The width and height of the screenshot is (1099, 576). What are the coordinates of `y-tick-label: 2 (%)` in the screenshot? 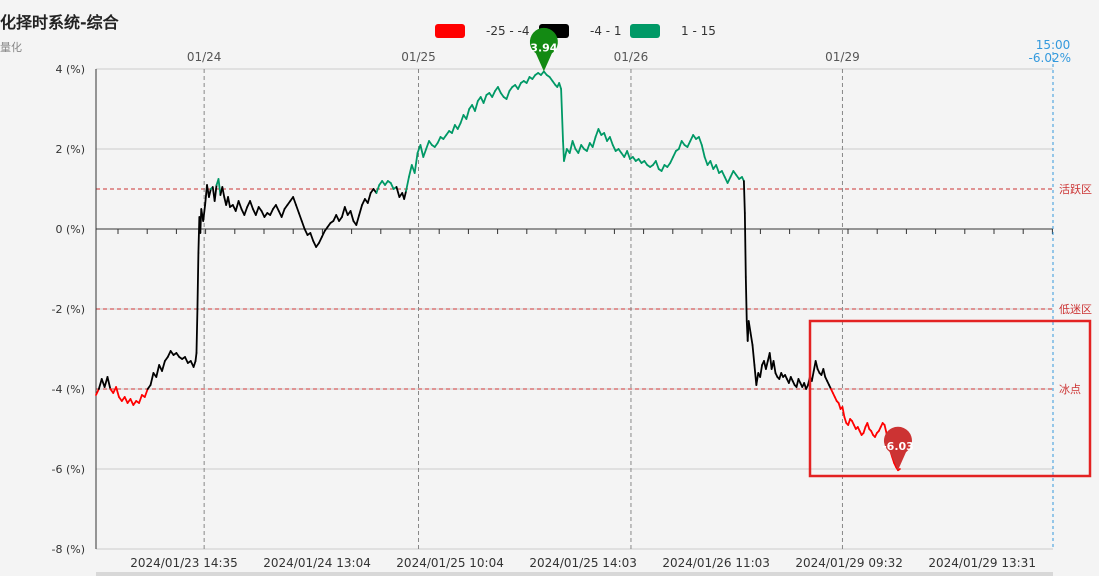 It's located at (70, 149).